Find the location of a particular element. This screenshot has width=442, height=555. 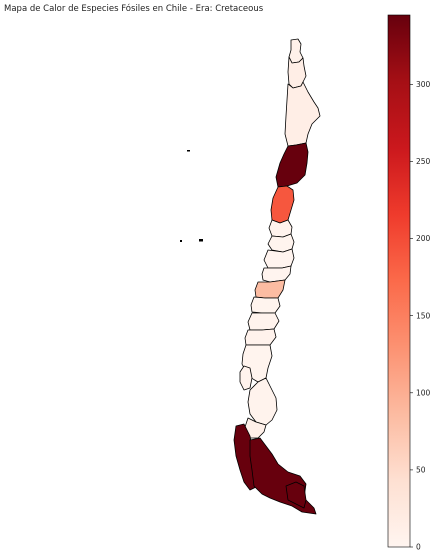

region-araucania is located at coordinates (263, 321).